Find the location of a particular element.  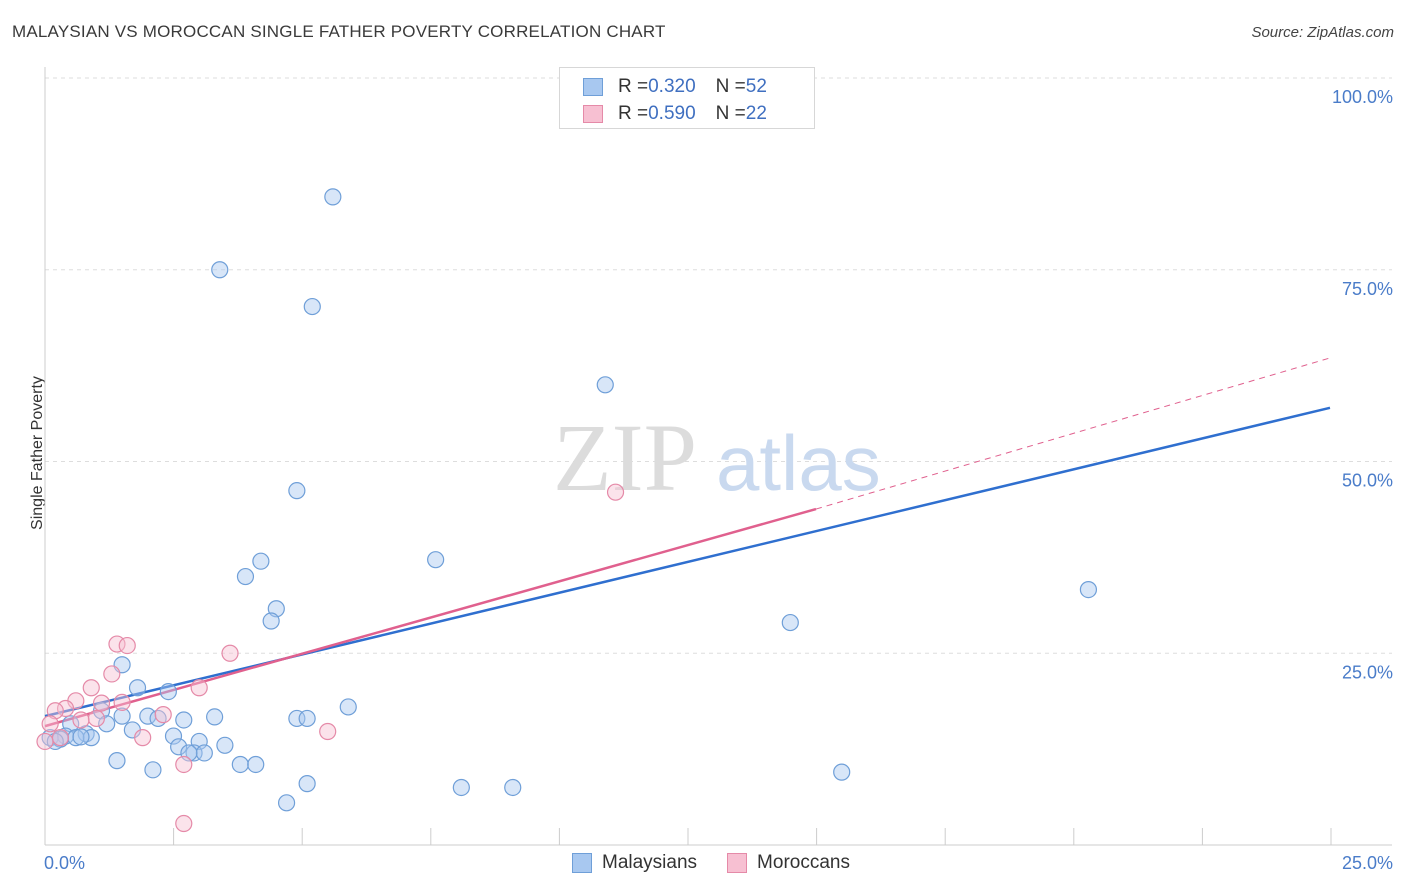

y-tick-label: 25.0% is located at coordinates (1367, 672).